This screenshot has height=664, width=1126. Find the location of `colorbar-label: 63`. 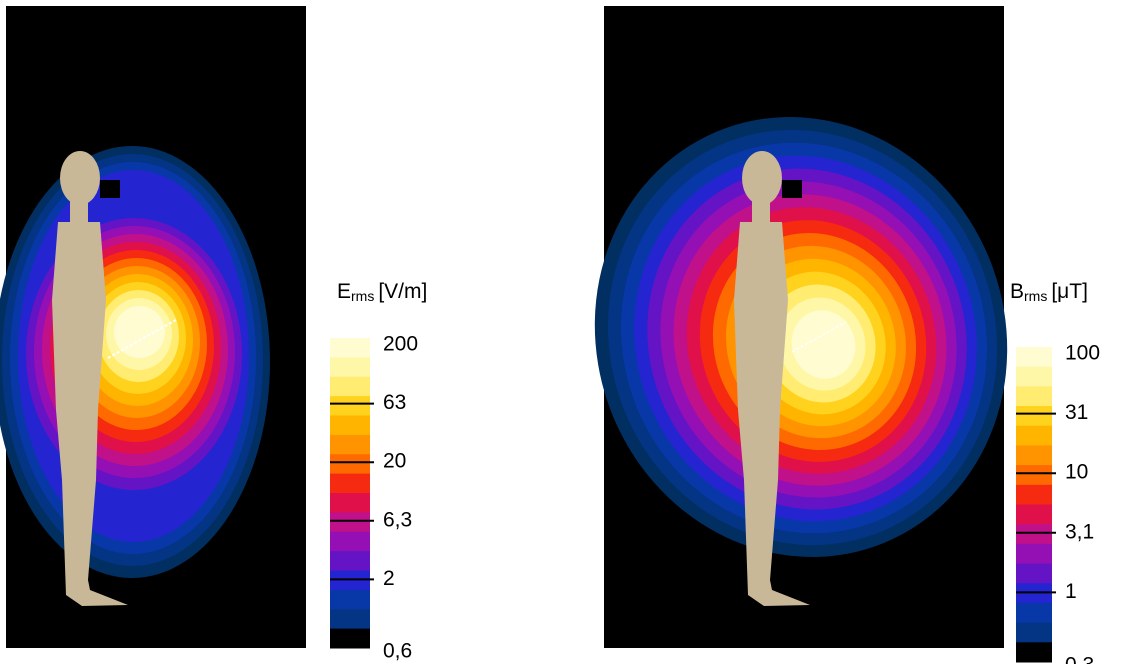

colorbar-label: 63 is located at coordinates (394, 402).